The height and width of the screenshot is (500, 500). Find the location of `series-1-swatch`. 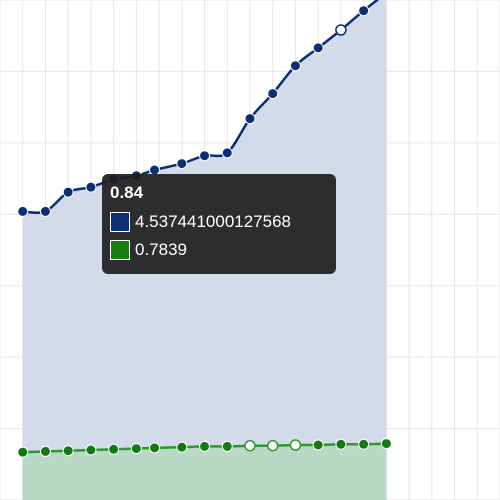

series-1-swatch is located at coordinates (120, 222).